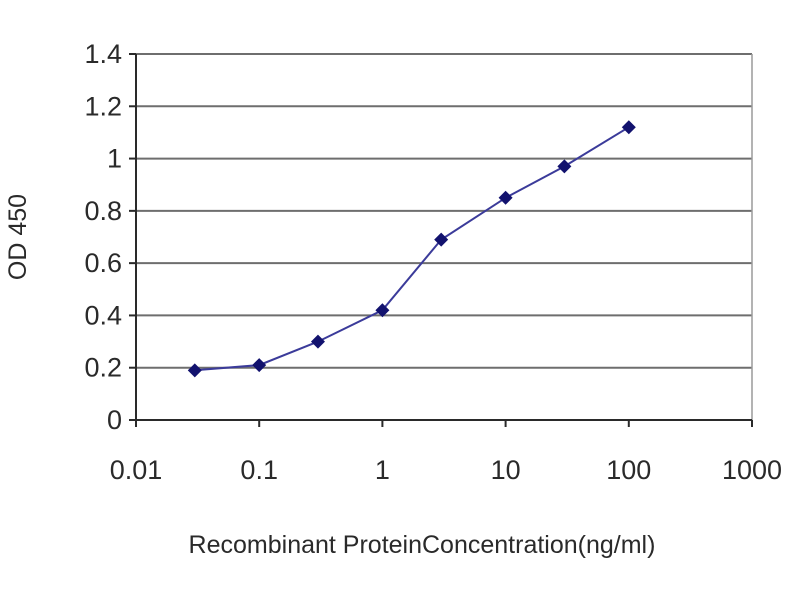  What do you see at coordinates (506, 470) in the screenshot?
I see `x-tick-label: 10` at bounding box center [506, 470].